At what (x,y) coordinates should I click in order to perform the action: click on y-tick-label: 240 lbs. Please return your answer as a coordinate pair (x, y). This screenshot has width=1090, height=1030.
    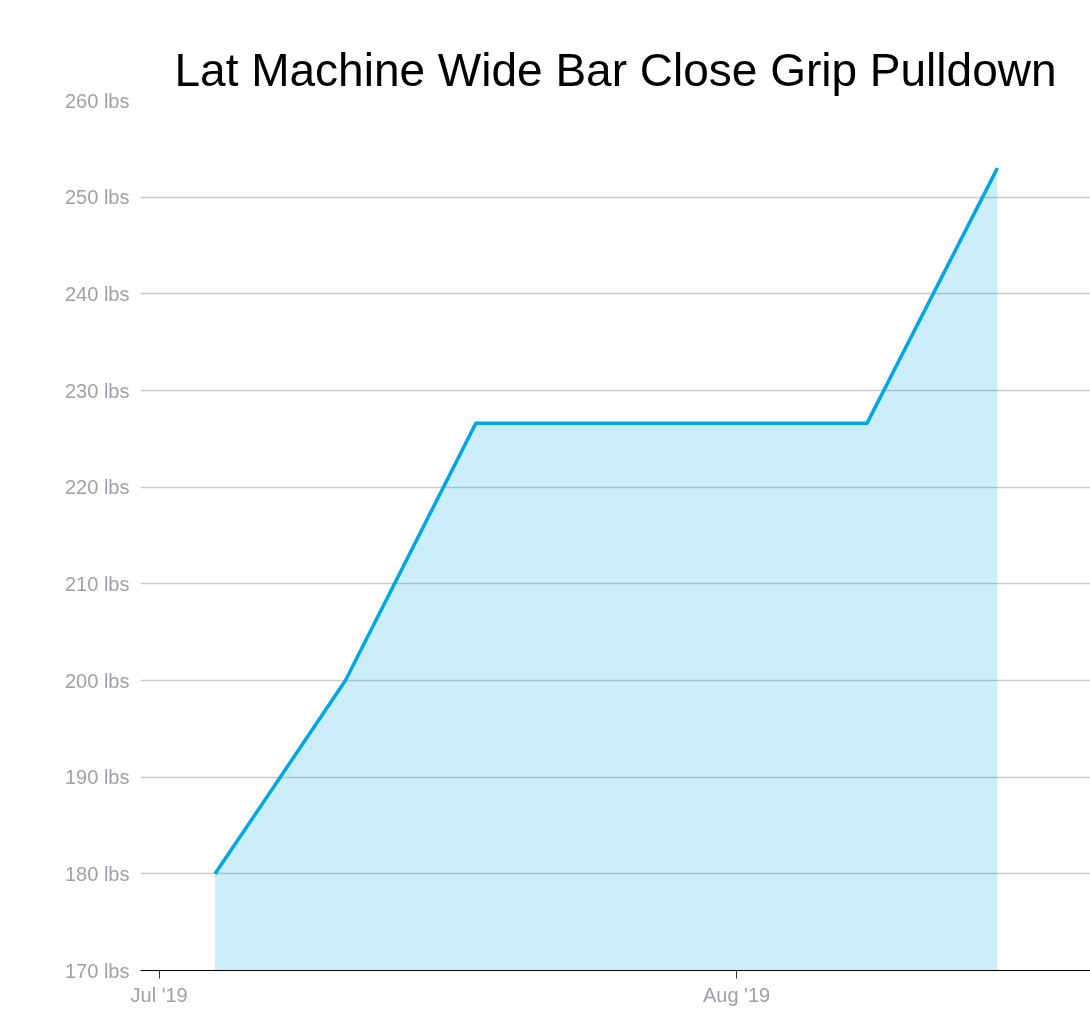
    Looking at the image, I should click on (97, 293).